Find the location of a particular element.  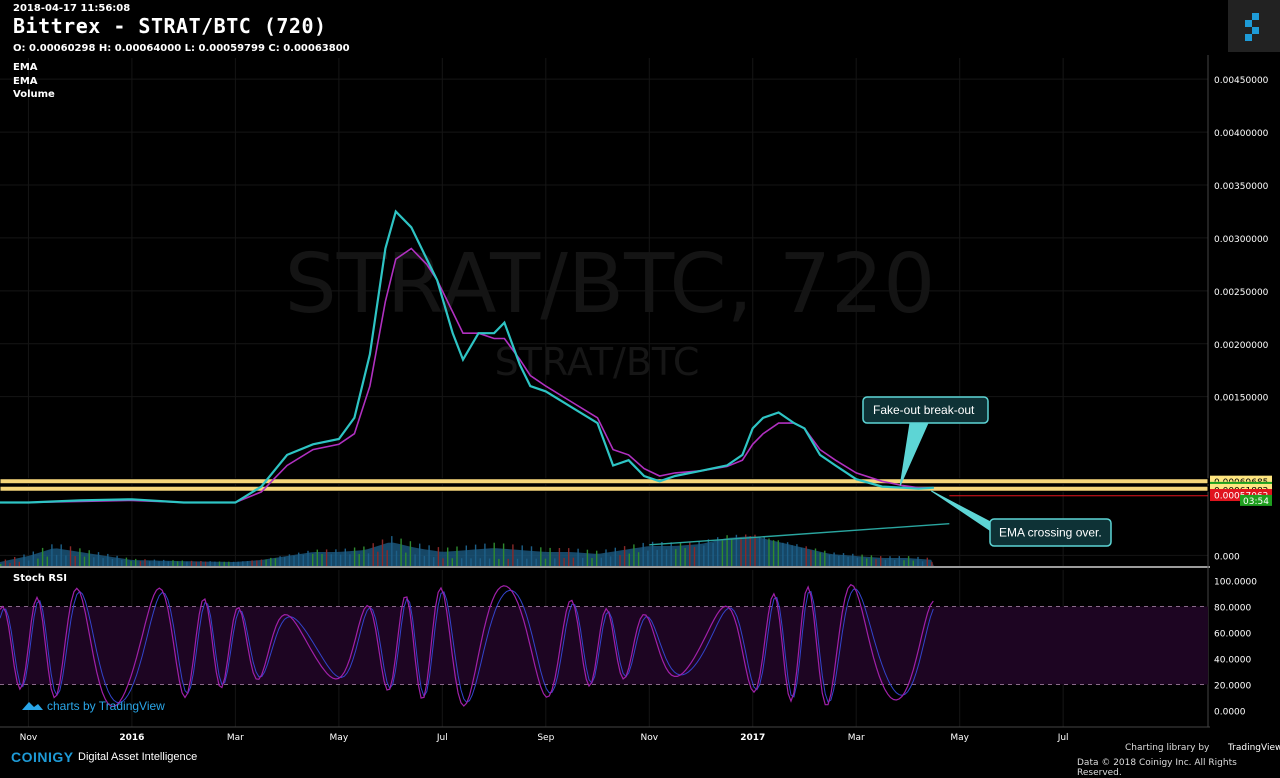

tradingview-badge-label: charts by TradingView is located at coordinates (106, 706).